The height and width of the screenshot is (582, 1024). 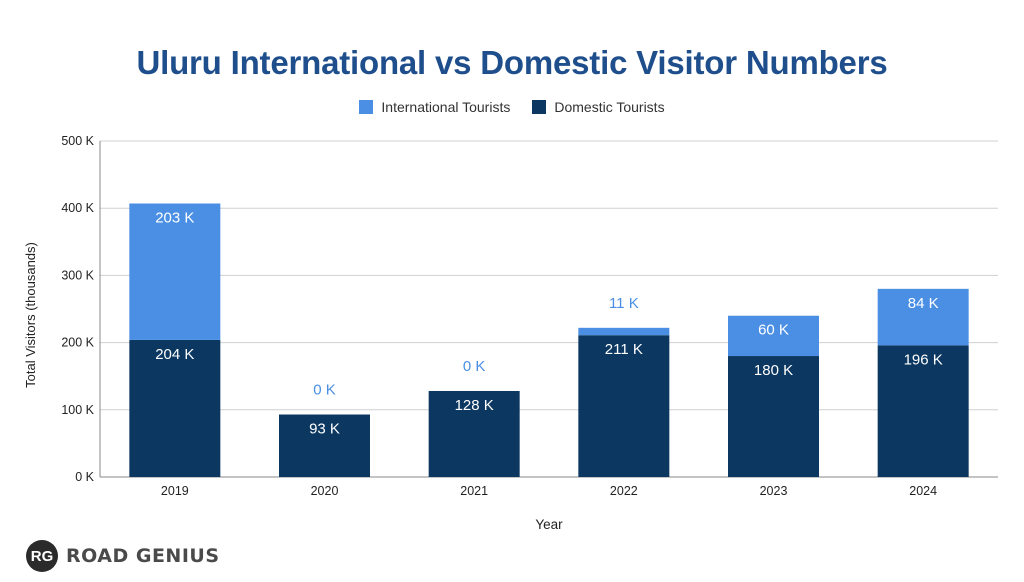 I want to click on y-axis-label: Total Visitors (thousands), so click(x=30, y=315).